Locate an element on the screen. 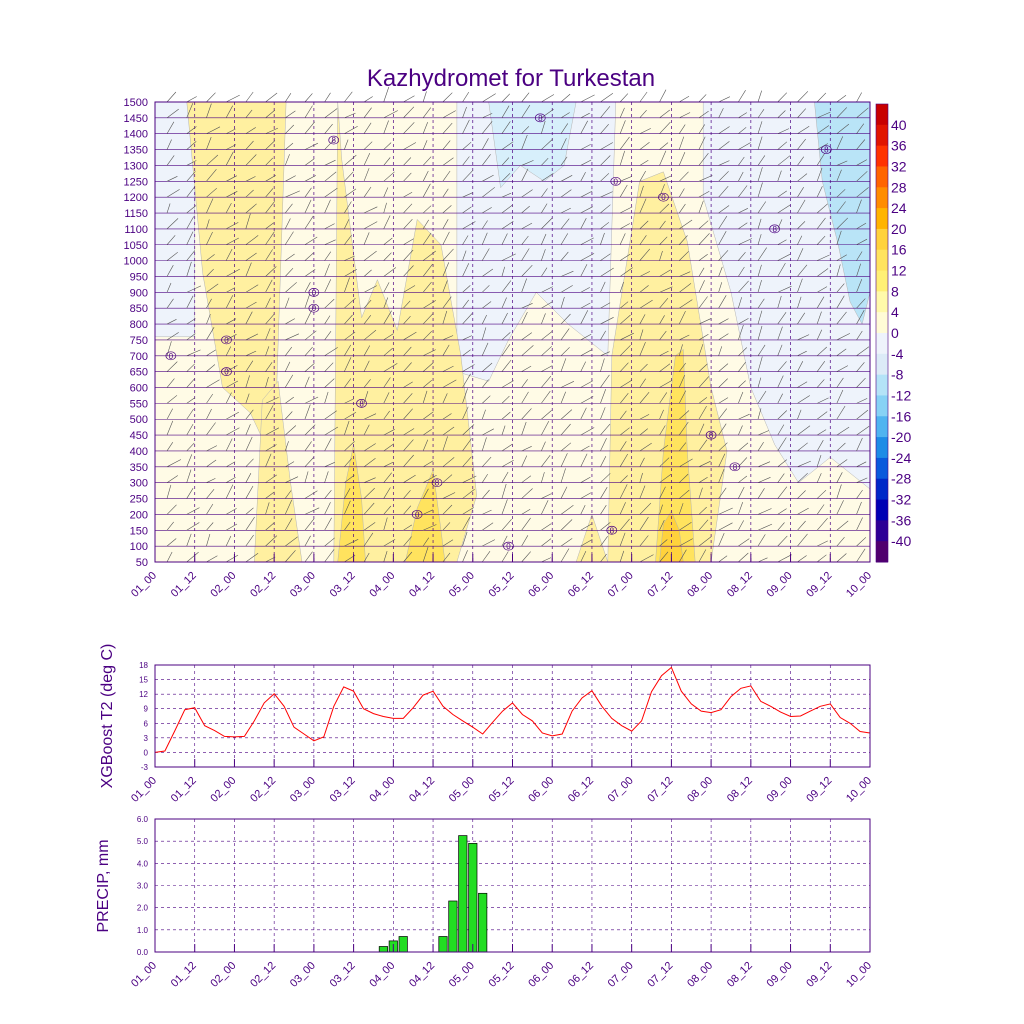  contour-label-marker is located at coordinates (437, 483).